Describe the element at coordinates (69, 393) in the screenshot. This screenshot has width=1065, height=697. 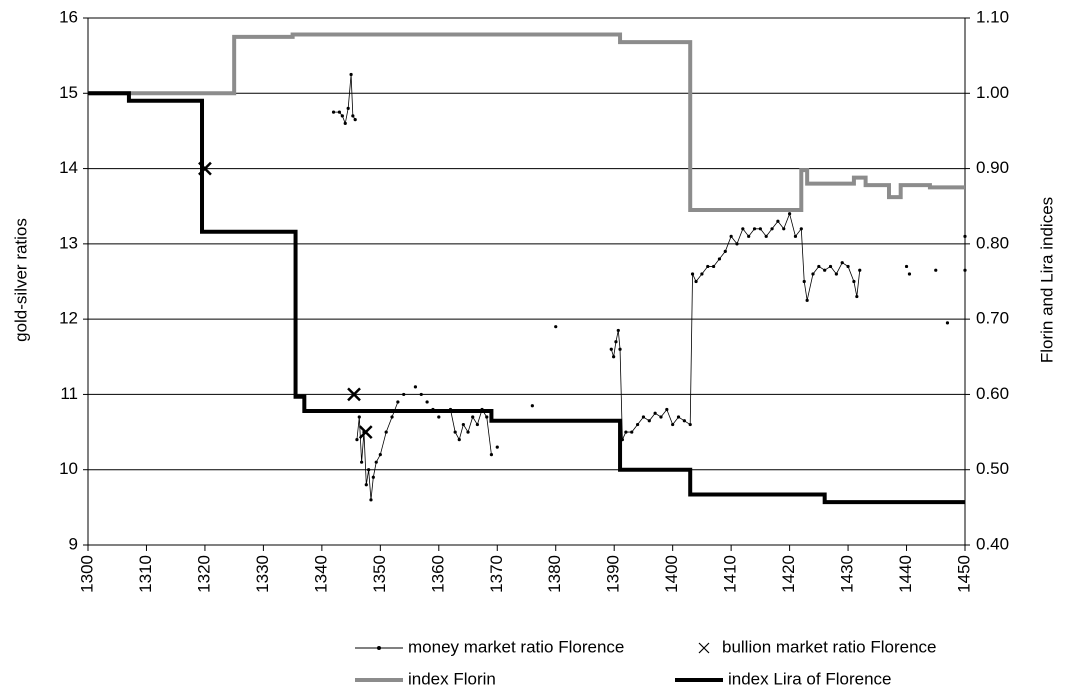
I see `y-tick-label: 11` at that location.